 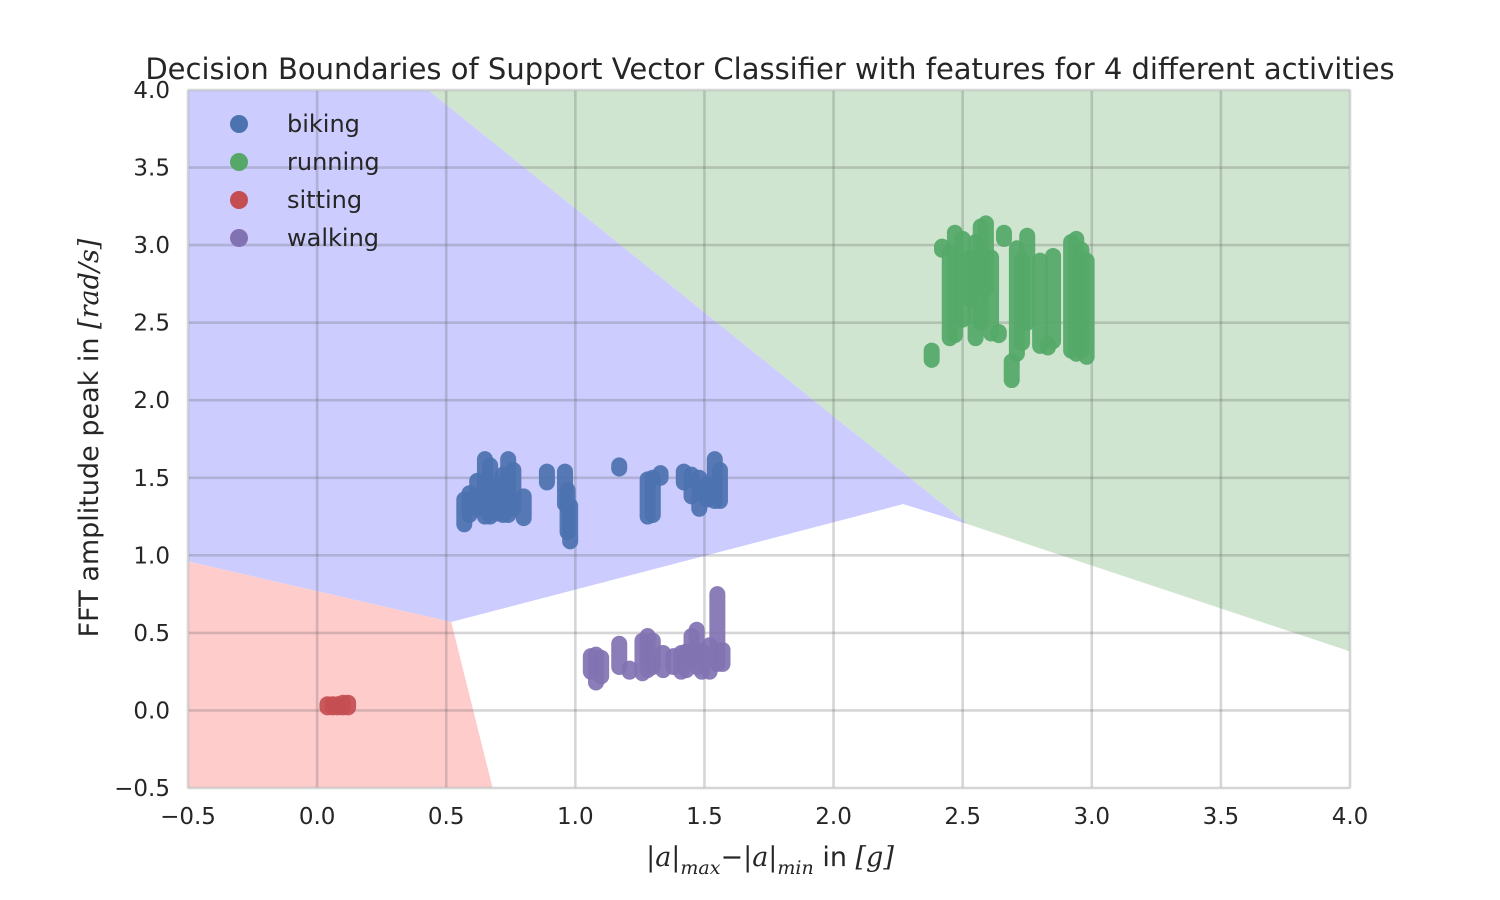 What do you see at coordinates (323, 124) in the screenshot?
I see `legend-label-biking: biking` at bounding box center [323, 124].